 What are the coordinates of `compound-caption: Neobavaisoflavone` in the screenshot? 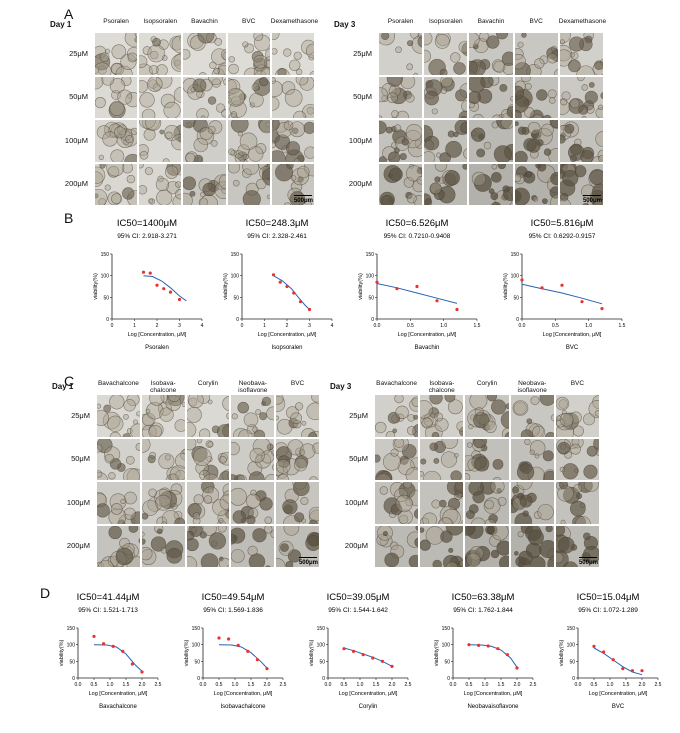 It's located at (493, 707).